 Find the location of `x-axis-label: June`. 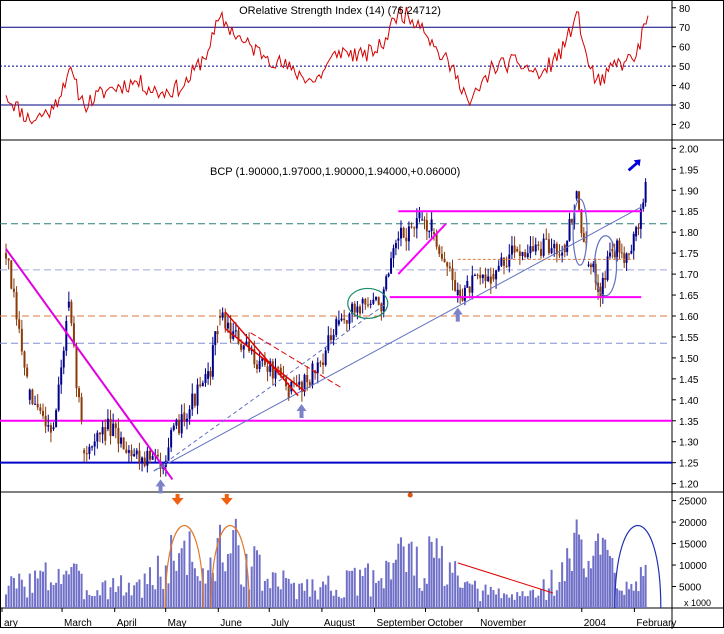

x-axis-label: June is located at coordinates (231, 623).